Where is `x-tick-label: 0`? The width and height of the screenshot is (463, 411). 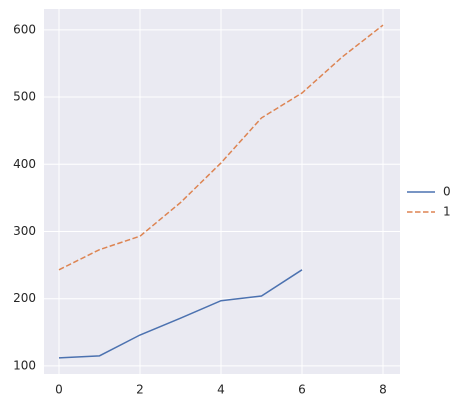 x-tick-label: 0 is located at coordinates (59, 390).